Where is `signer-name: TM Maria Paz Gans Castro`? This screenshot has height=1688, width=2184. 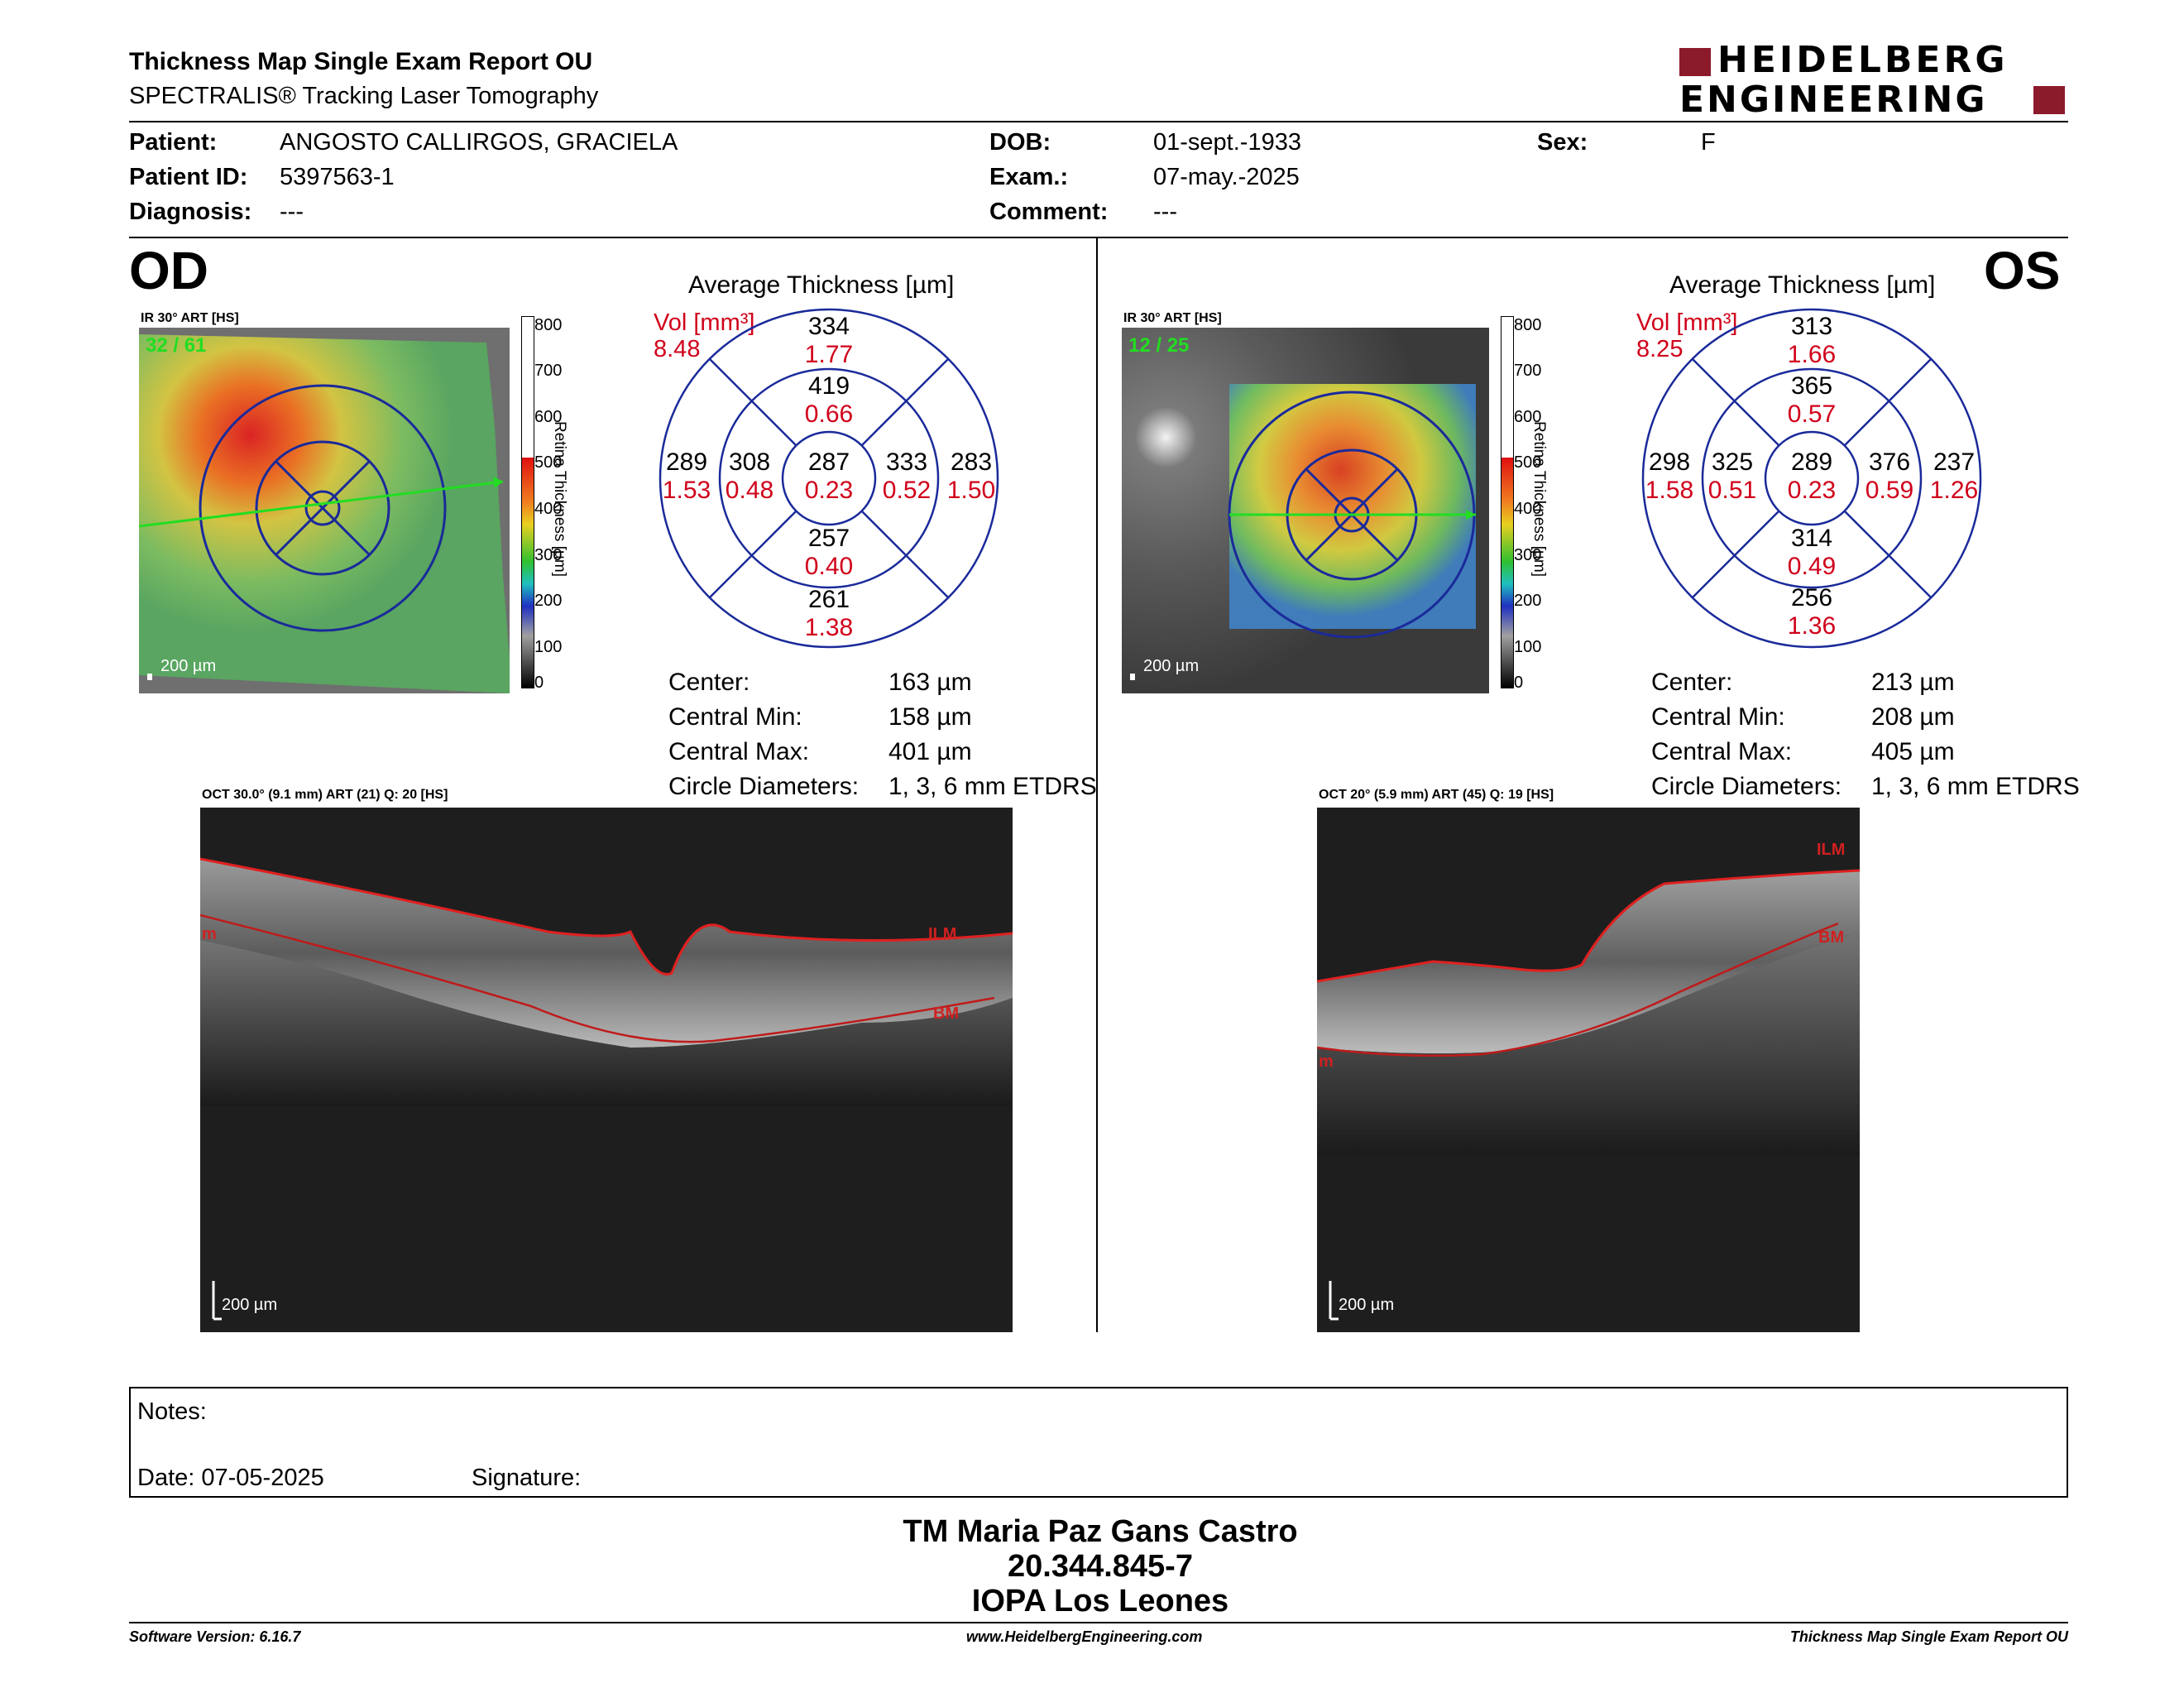 signer-name: TM Maria Paz Gans Castro is located at coordinates (1100, 1531).